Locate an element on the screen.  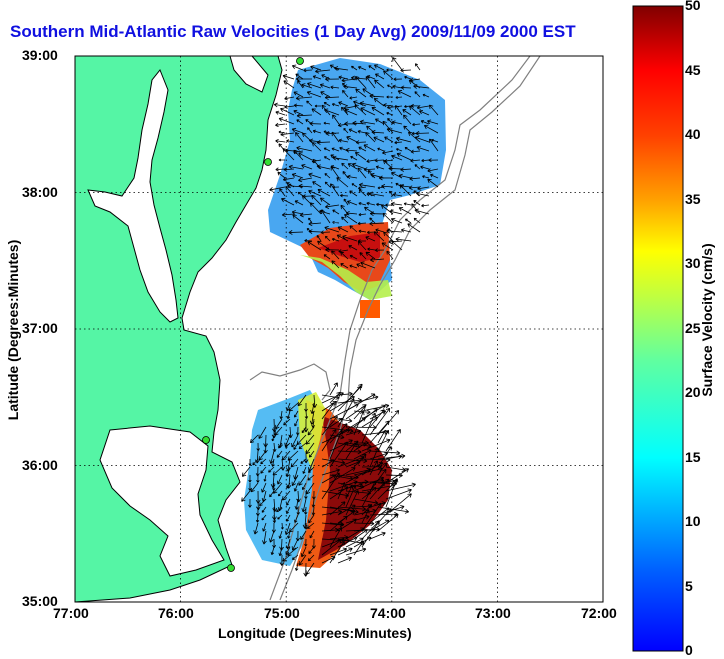
delaware-bay is located at coordinates (249, 74).